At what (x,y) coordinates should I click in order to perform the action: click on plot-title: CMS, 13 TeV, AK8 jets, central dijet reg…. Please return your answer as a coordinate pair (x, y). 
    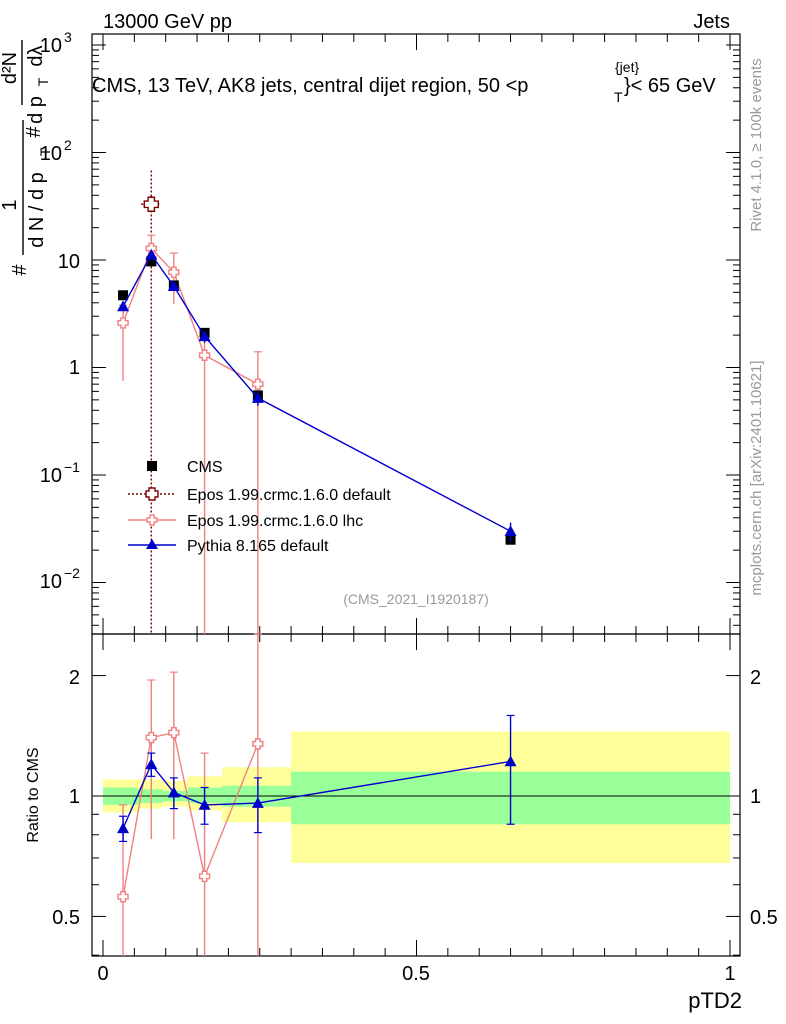
    Looking at the image, I should click on (404, 82).